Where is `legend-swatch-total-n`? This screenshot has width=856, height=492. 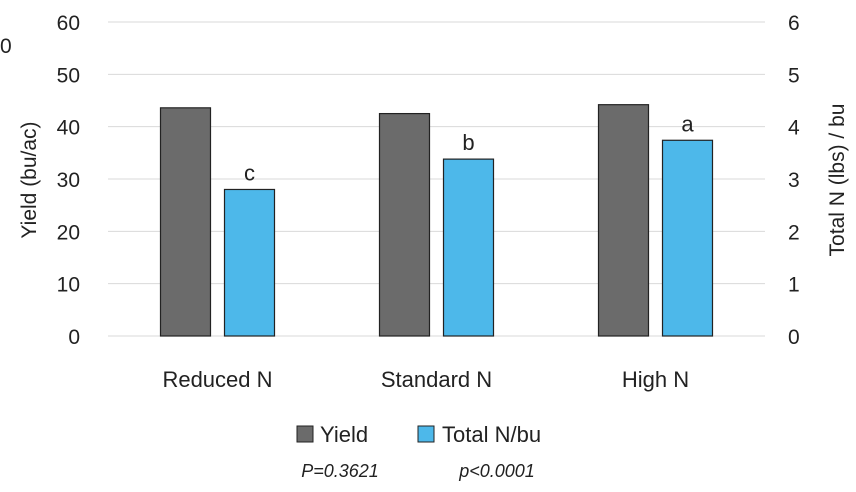 legend-swatch-total-n is located at coordinates (426, 434).